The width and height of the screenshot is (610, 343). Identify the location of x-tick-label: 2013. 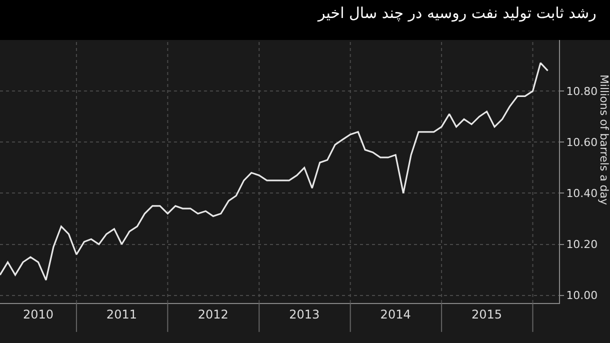
(304, 314).